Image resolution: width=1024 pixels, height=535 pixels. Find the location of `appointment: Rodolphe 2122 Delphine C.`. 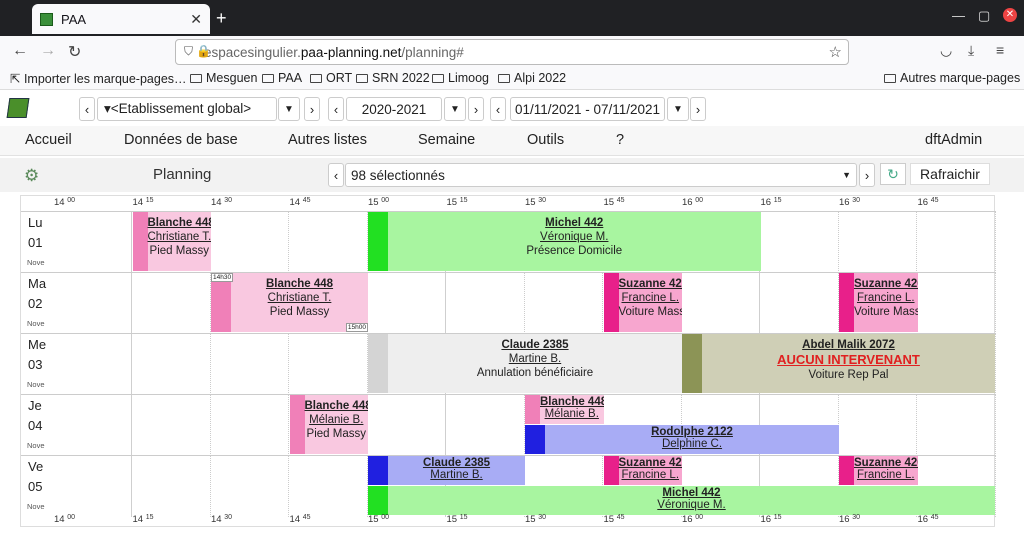

appointment: Rodolphe 2122 Delphine C. is located at coordinates (682, 439).